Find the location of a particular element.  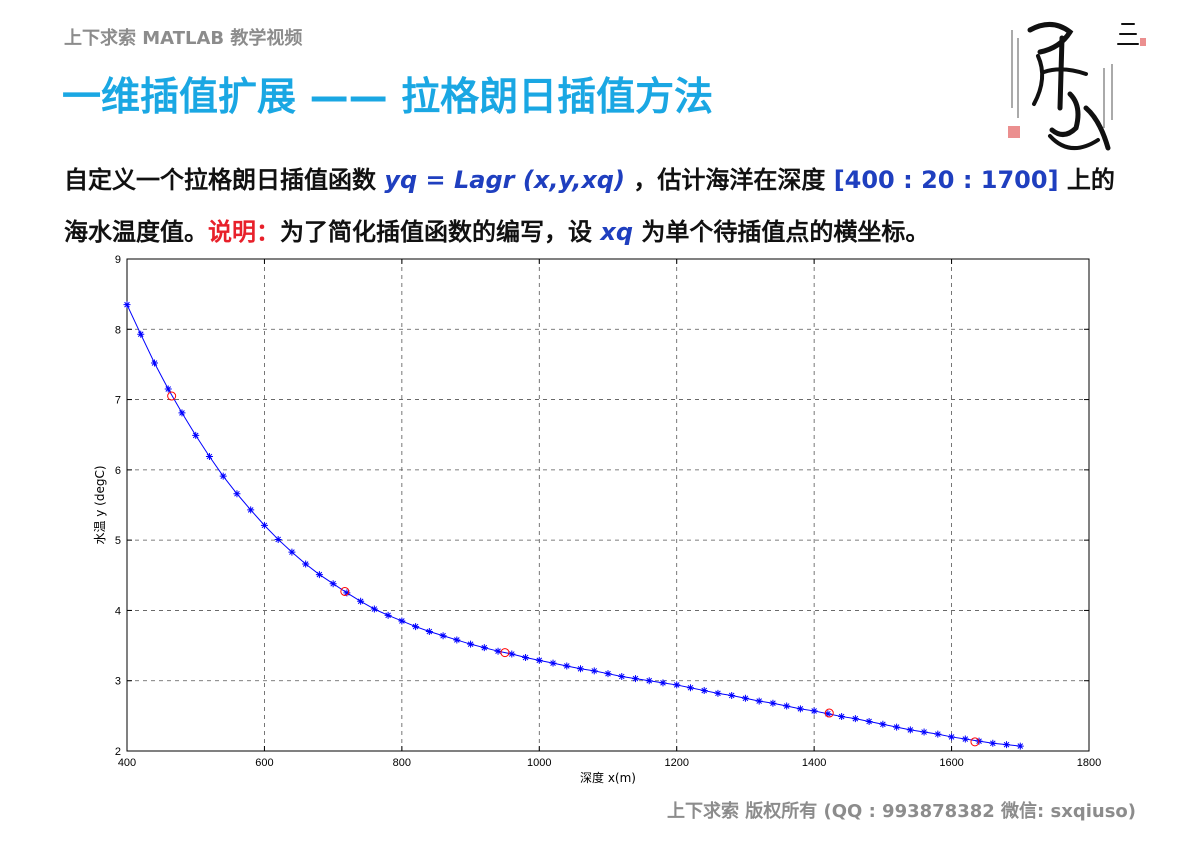

y-tick-label: 5 is located at coordinates (118, 541).